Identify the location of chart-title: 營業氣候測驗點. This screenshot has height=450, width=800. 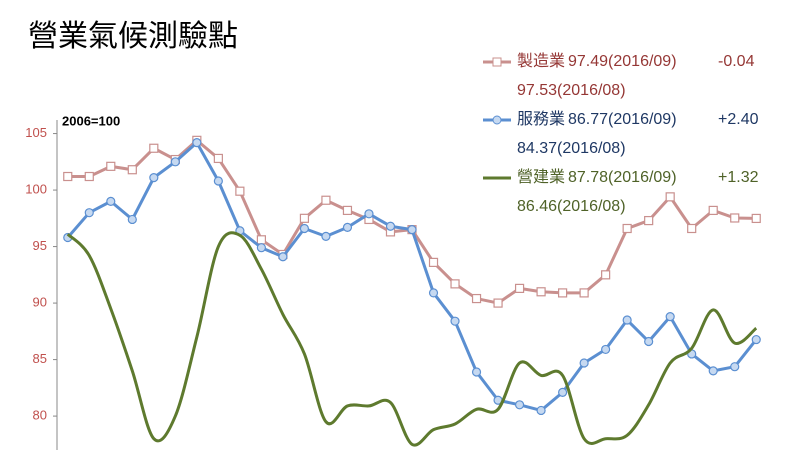
(133, 36).